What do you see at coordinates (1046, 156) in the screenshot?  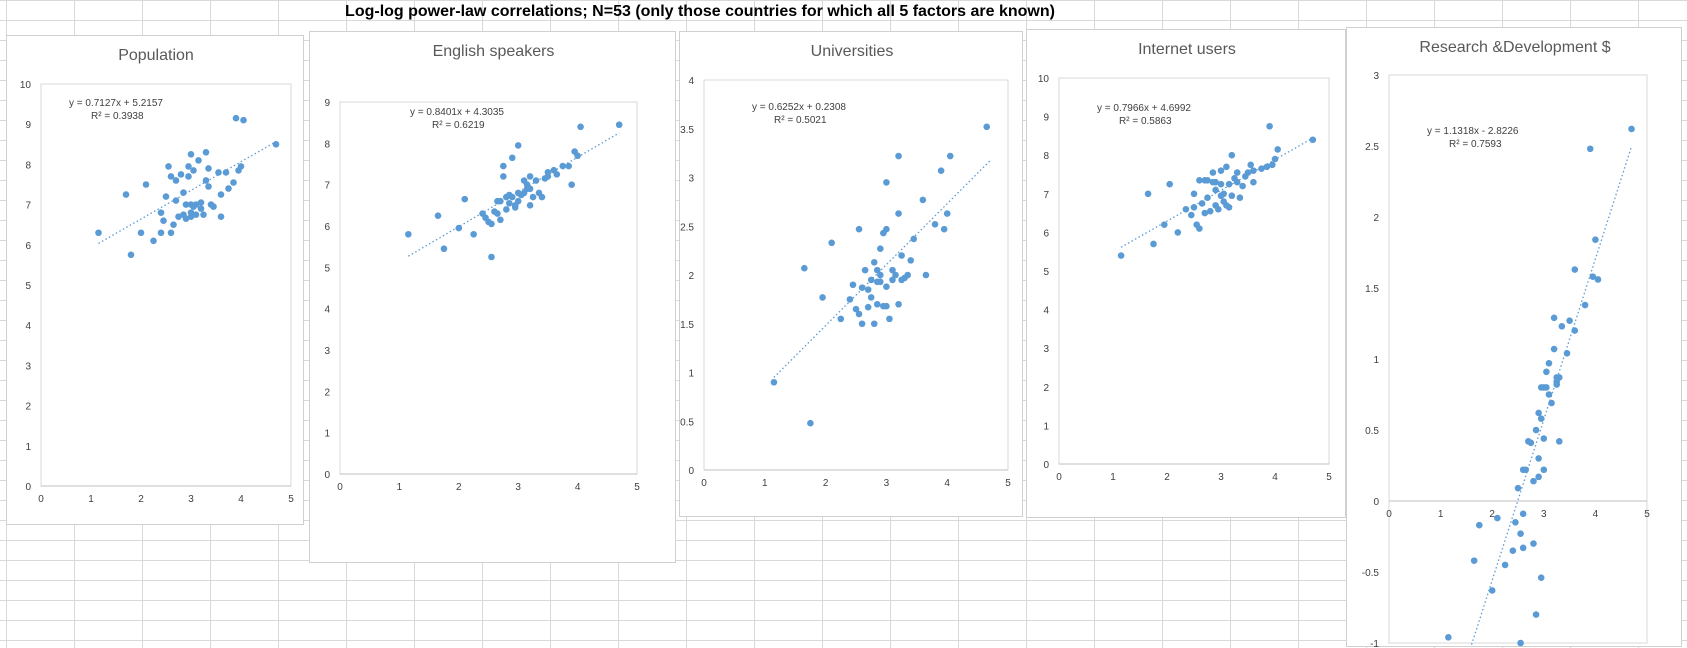 I see `y-tick-label: 8` at bounding box center [1046, 156].